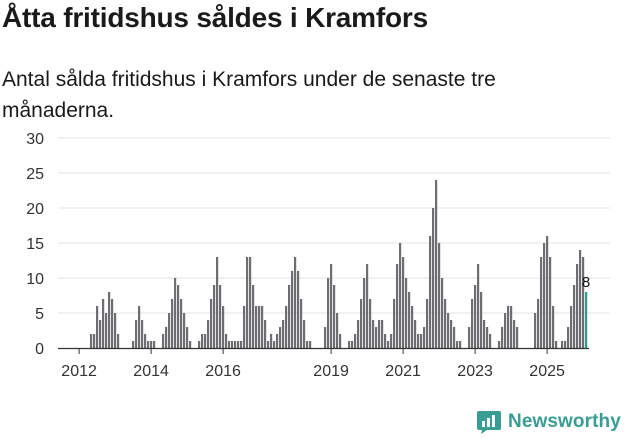  What do you see at coordinates (547, 371) in the screenshot?
I see `x-tick-label: 2025` at bounding box center [547, 371].